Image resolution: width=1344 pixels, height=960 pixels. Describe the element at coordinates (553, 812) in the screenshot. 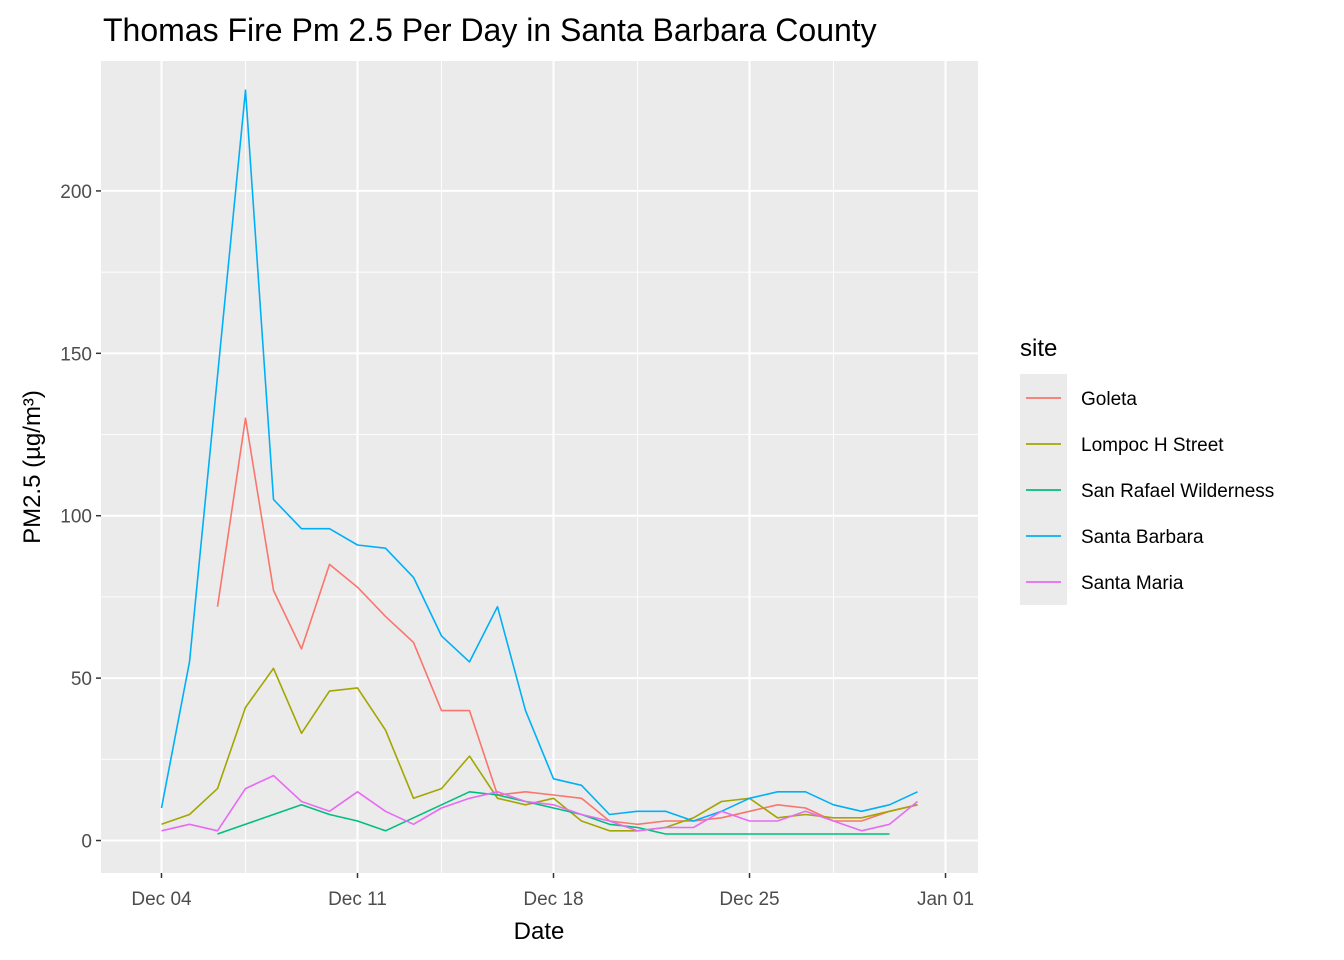

I see `series-line-san-rafael-wilderness` at that location.